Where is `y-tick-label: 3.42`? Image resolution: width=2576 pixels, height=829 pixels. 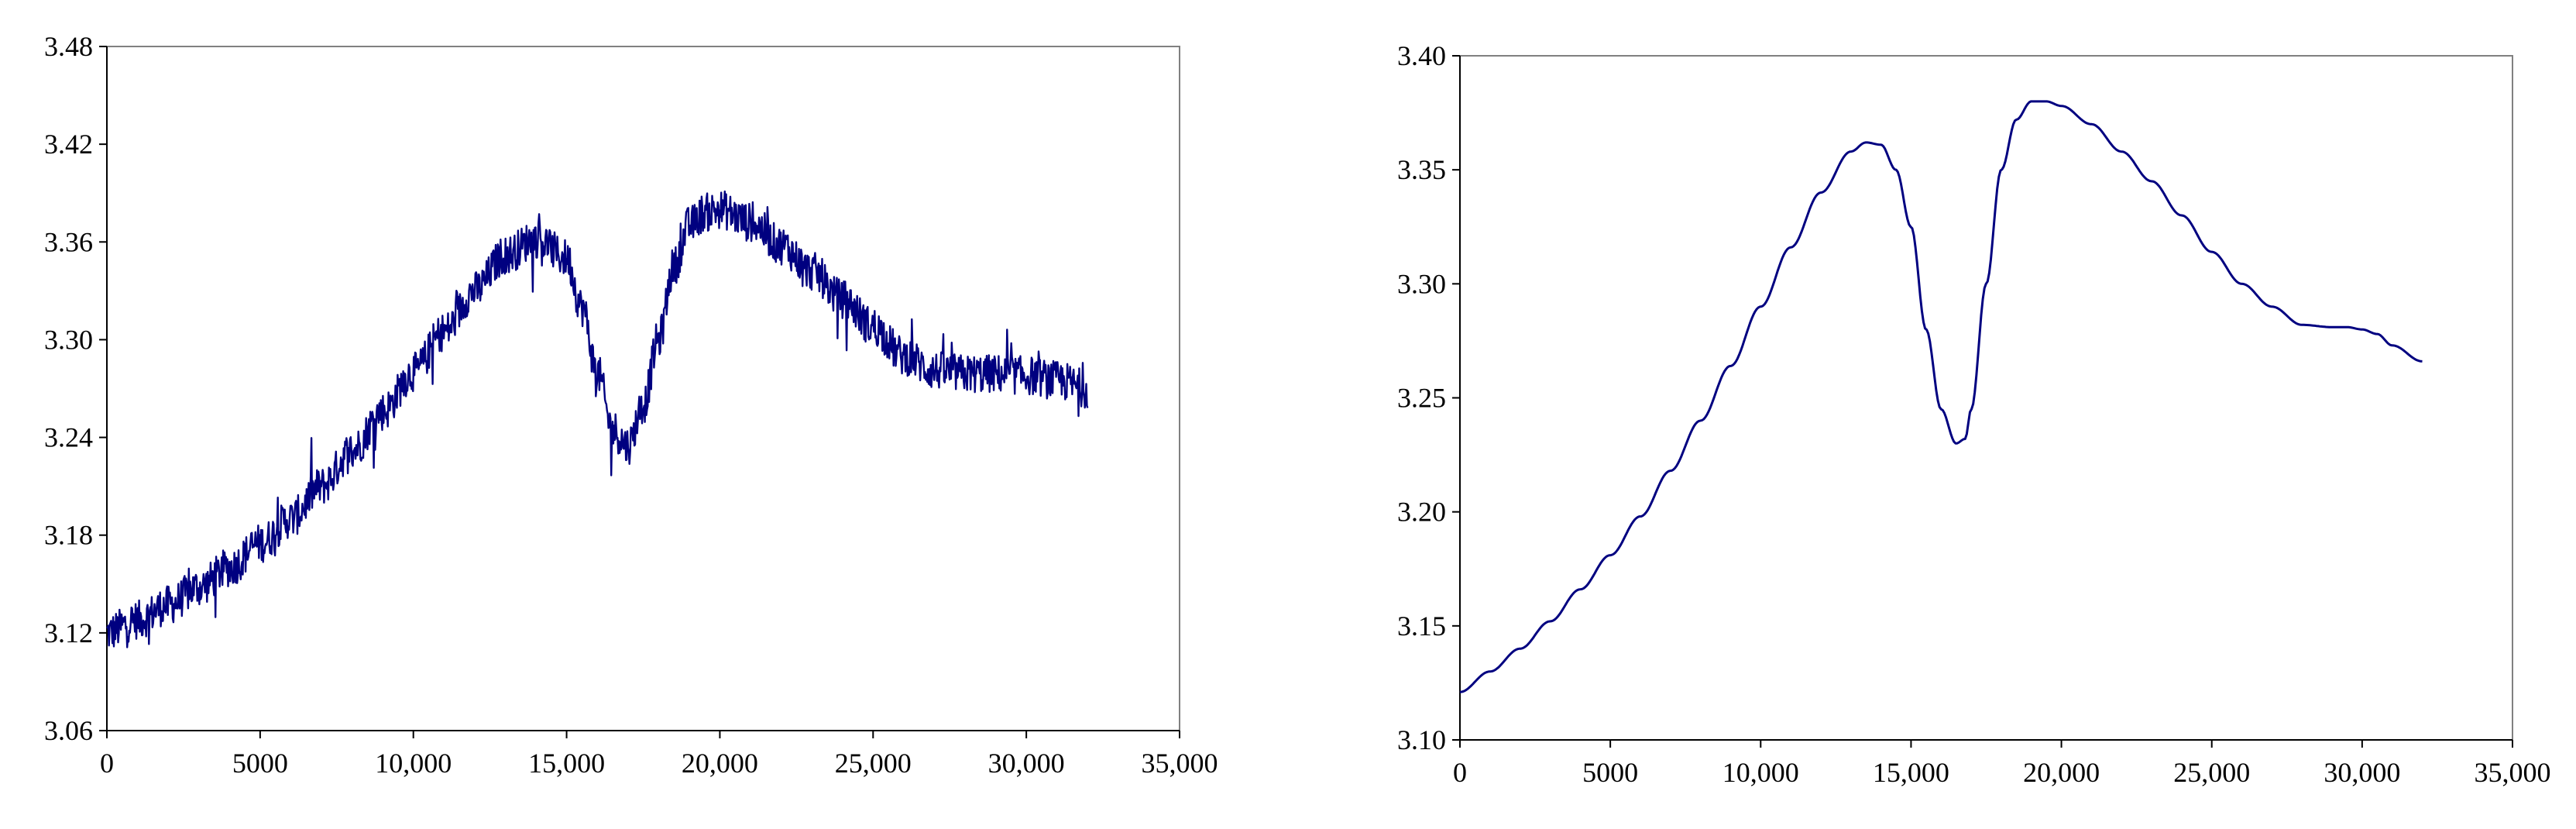 y-tick-label: 3.42 is located at coordinates (68, 144).